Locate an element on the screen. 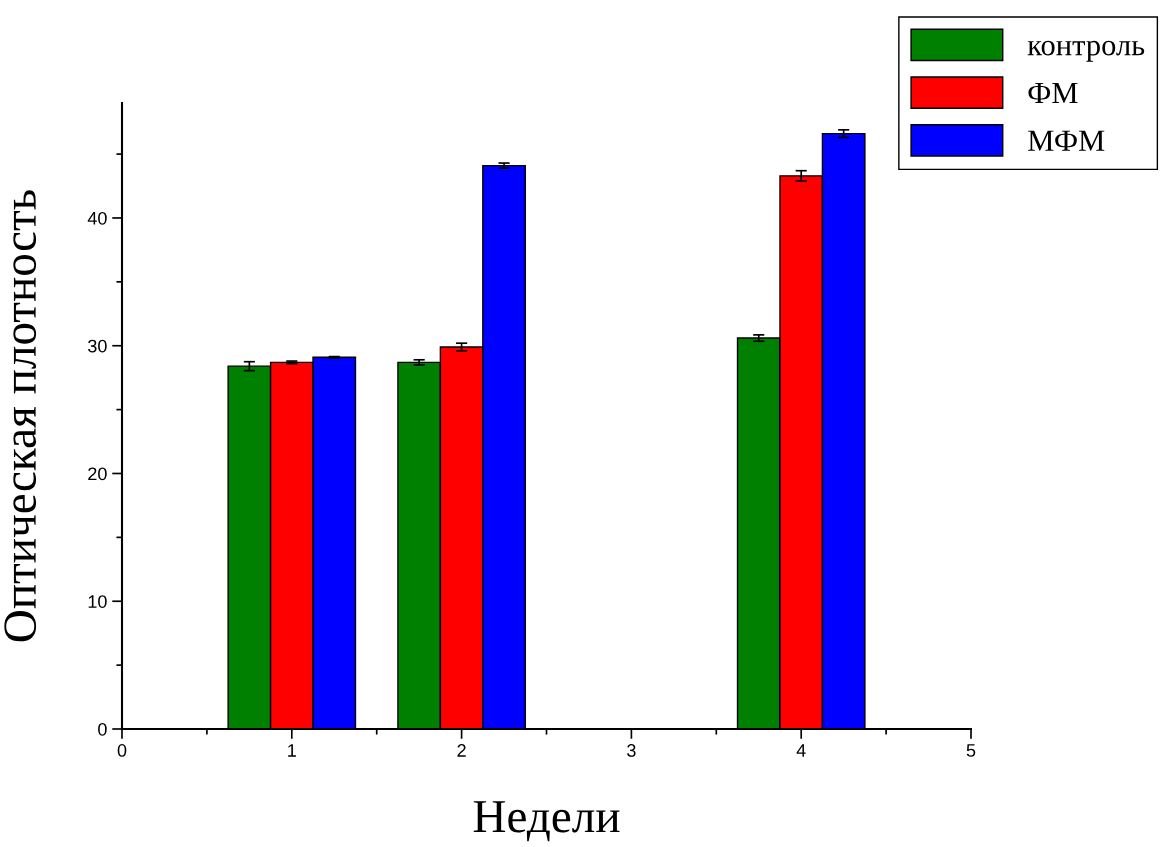  x-tick-label: 5 is located at coordinates (971, 750).